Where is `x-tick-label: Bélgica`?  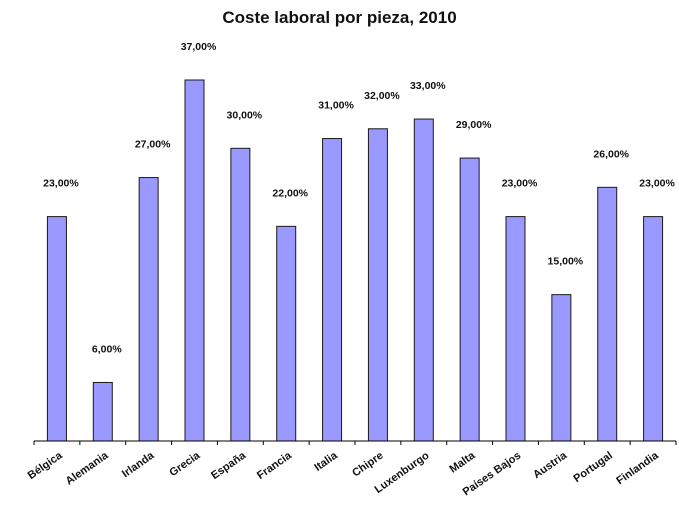 x-tick-label: Bélgica is located at coordinates (46, 465).